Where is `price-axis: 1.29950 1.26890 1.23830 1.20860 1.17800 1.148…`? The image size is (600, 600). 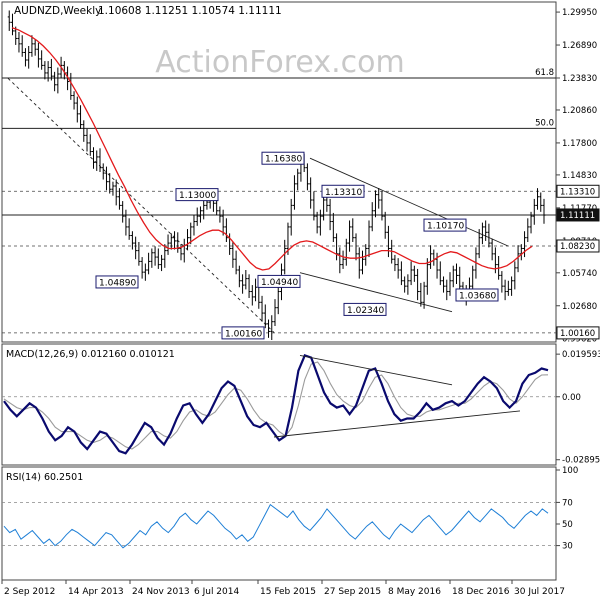 price-axis: 1.29950 1.26890 1.23830 1.20860 1.17800 1.148… is located at coordinates (567, 176).